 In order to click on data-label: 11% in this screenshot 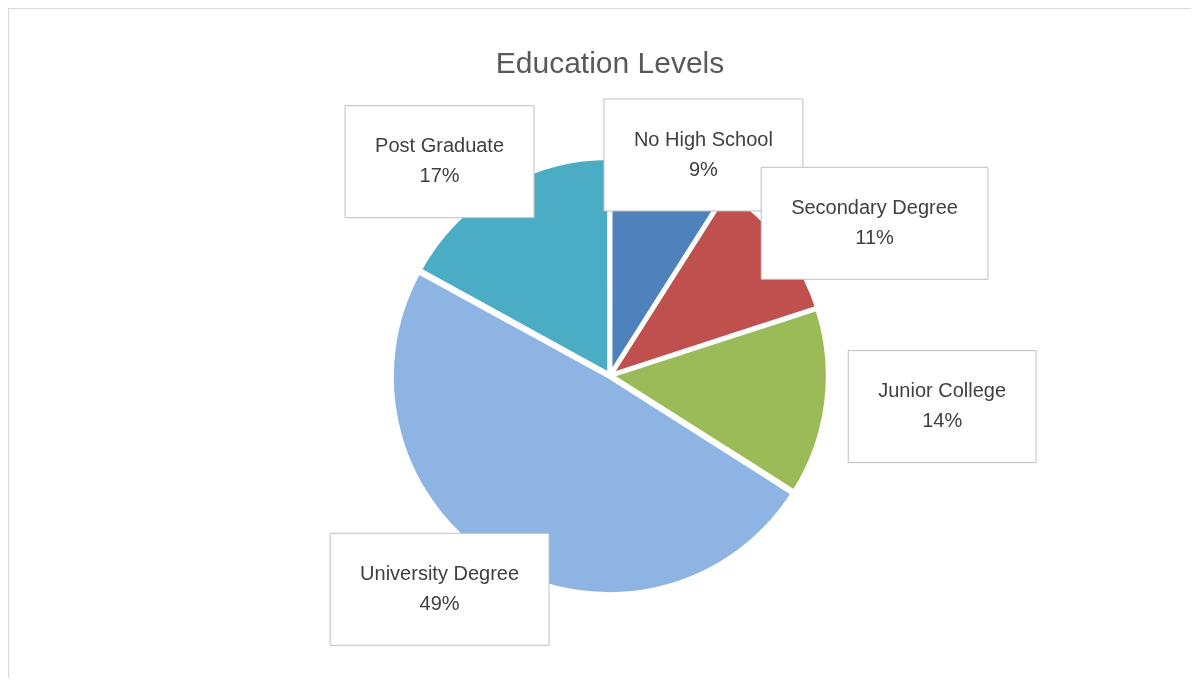, I will do `click(875, 236)`.